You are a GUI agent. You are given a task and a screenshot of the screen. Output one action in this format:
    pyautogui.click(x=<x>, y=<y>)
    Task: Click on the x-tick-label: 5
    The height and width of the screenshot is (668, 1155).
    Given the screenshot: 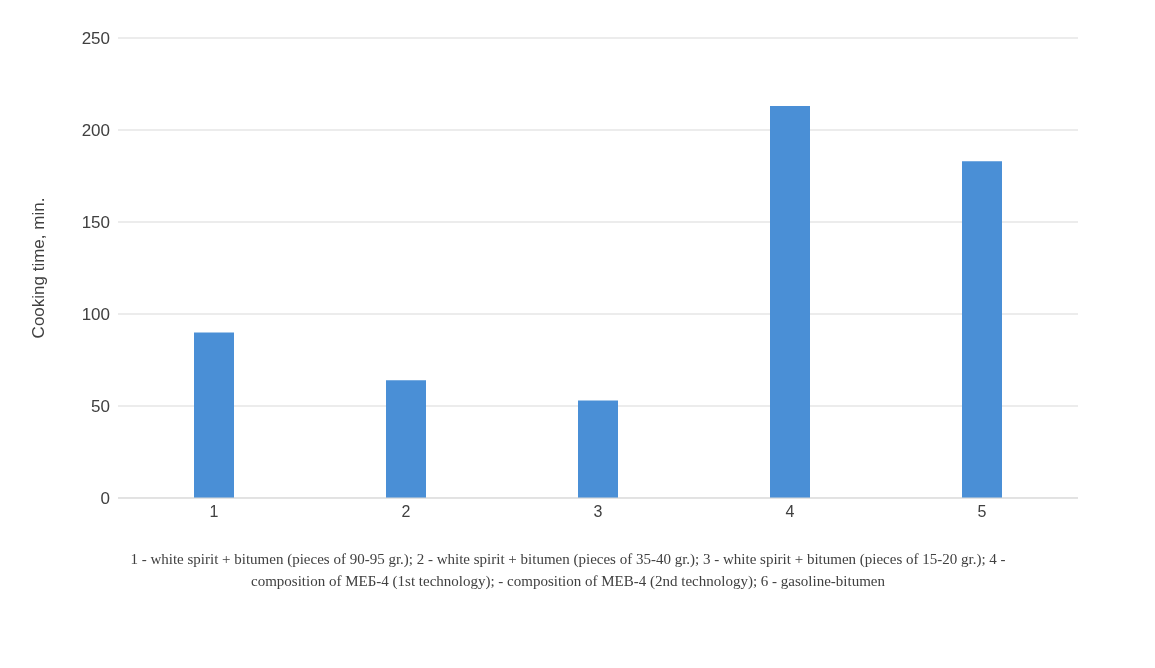 What is the action you would take?
    pyautogui.click(x=982, y=512)
    